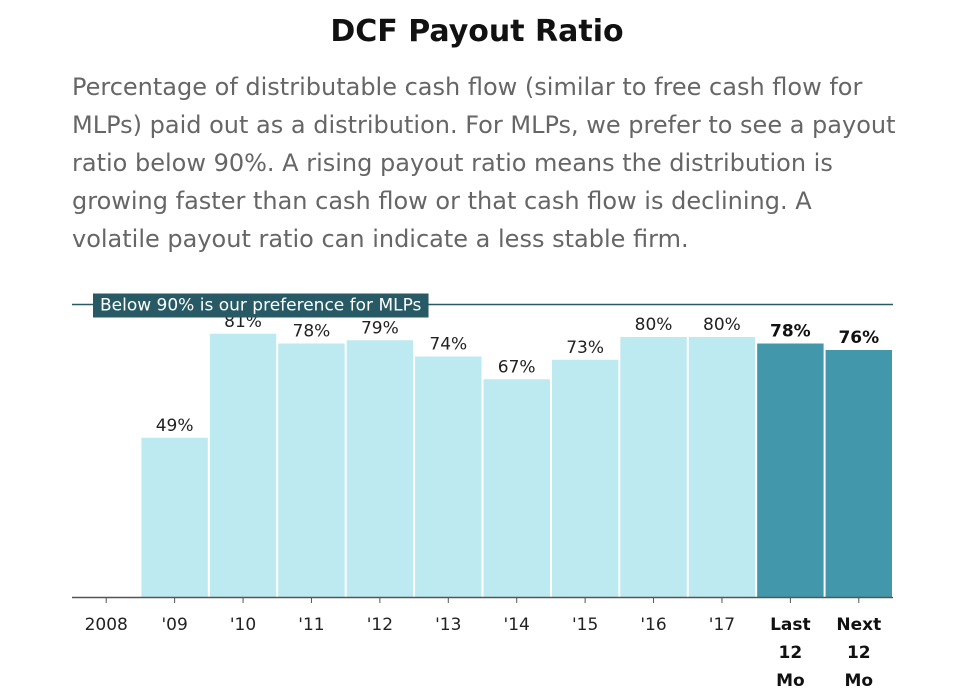 The width and height of the screenshot is (954, 700). What do you see at coordinates (243, 625) in the screenshot?
I see `x-tick-label: '10` at bounding box center [243, 625].